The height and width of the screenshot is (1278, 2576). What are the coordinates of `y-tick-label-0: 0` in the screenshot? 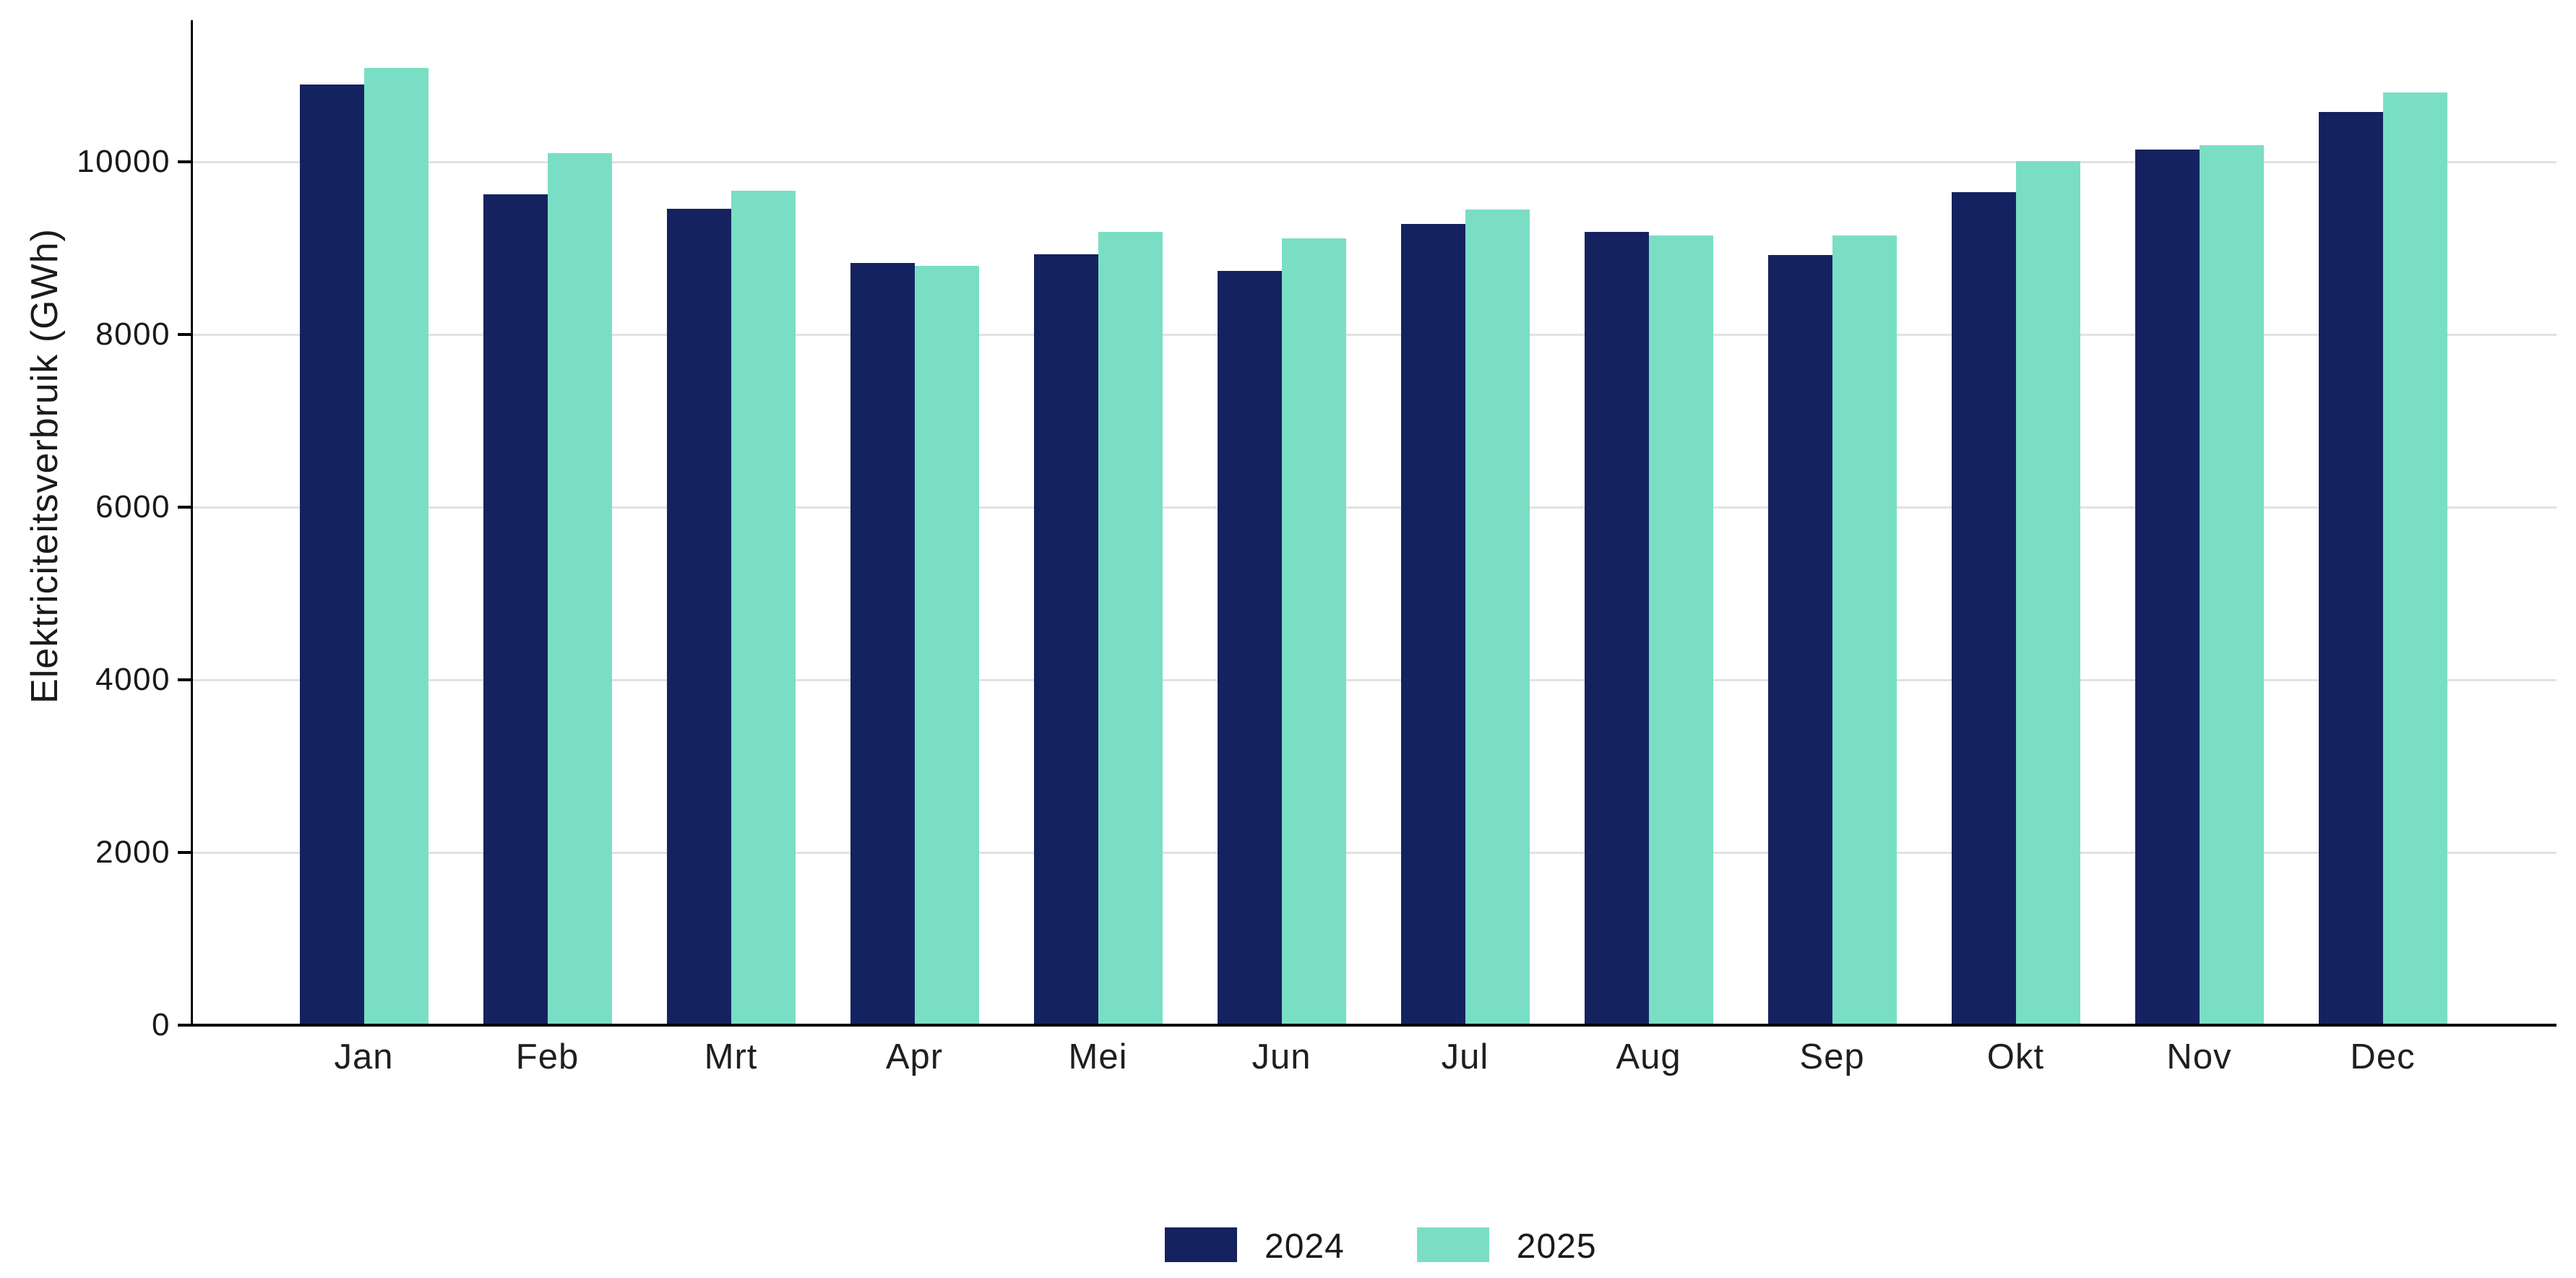 It's located at (161, 1024).